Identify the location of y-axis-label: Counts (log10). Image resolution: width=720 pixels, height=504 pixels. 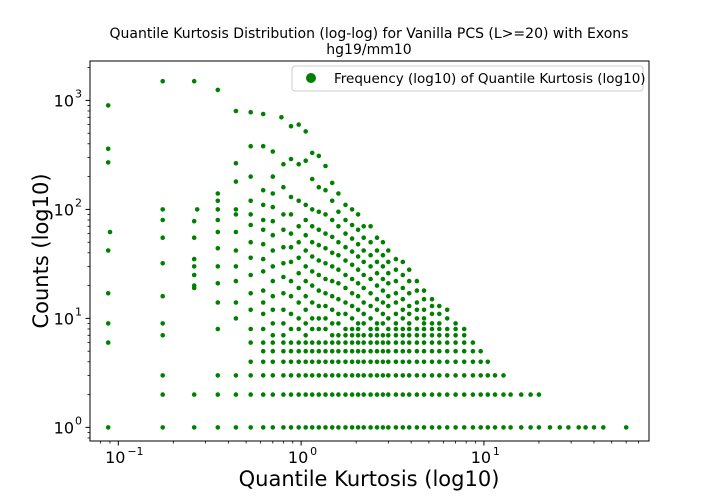
(41, 250).